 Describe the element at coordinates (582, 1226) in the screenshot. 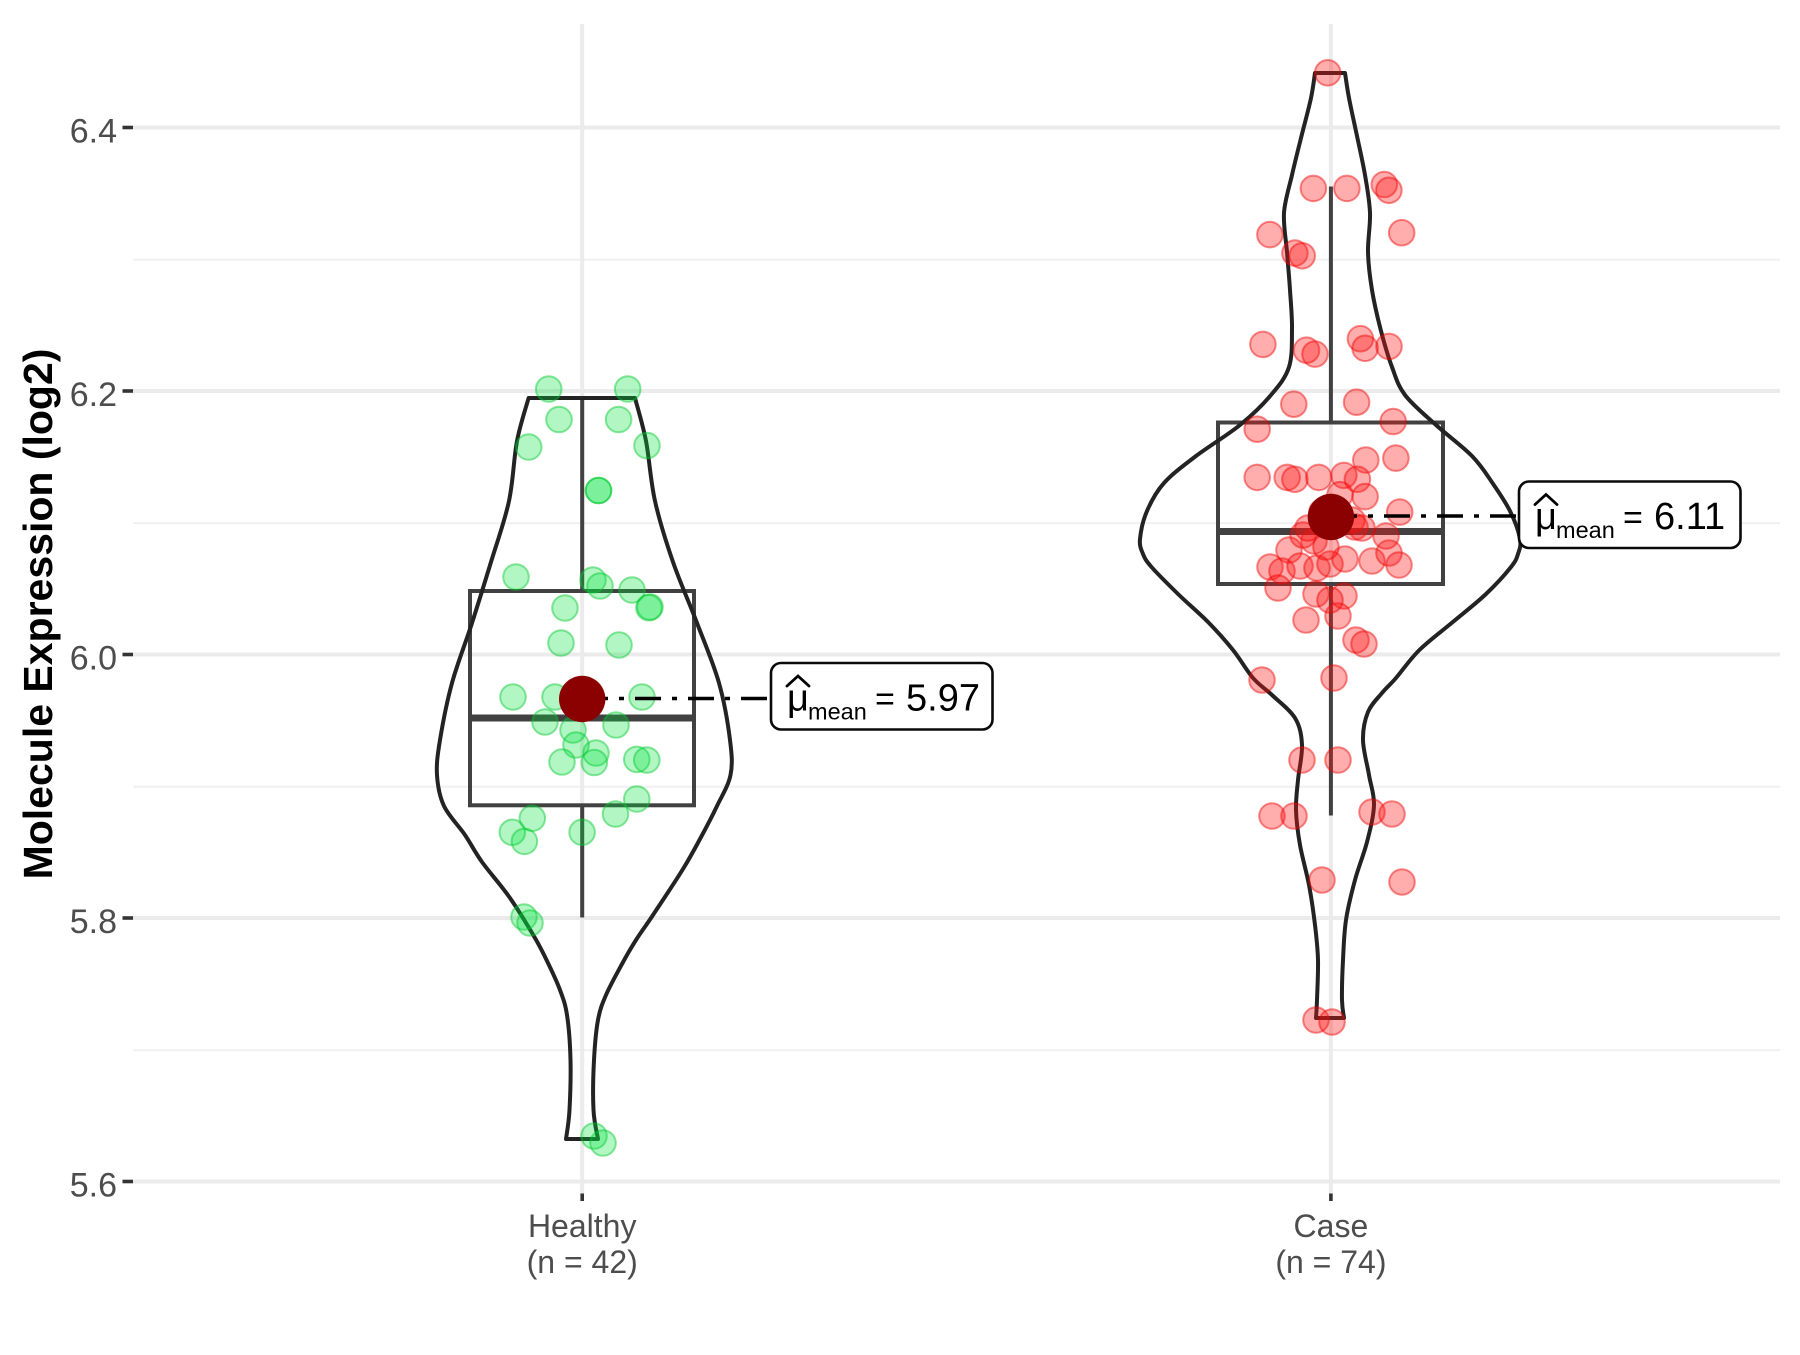

I see `svg-text: Healthy` at that location.